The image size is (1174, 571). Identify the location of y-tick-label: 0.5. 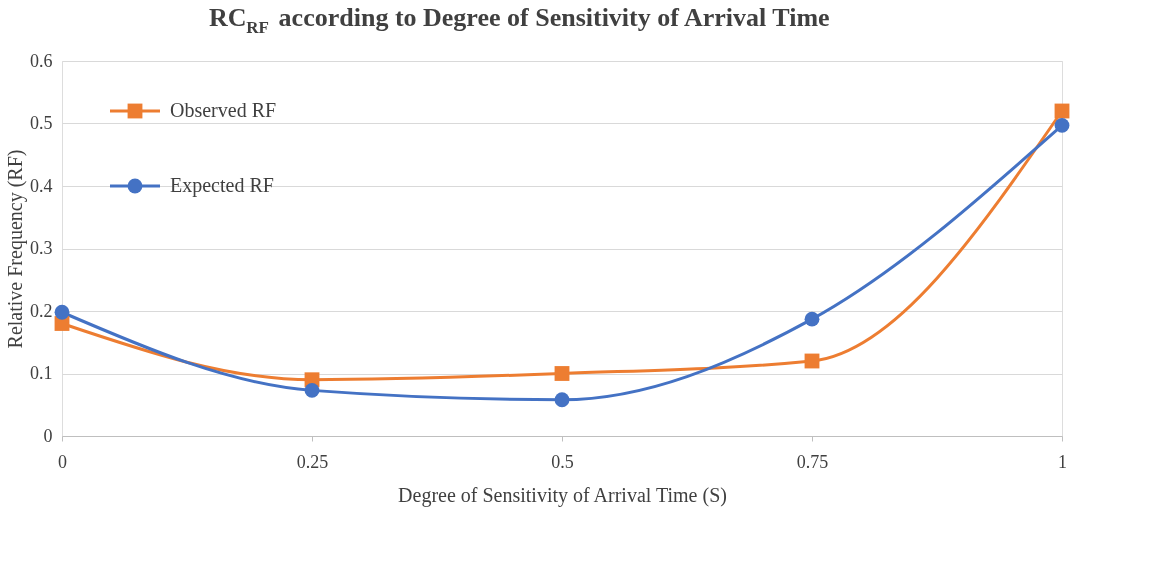
(41, 123).